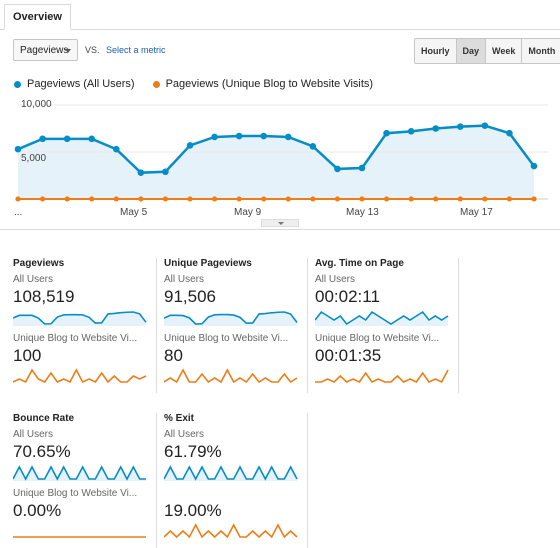 The height and width of the screenshot is (548, 560). Describe the element at coordinates (27, 356) in the screenshot. I see `metric-value-unique-blog: 100` at that location.